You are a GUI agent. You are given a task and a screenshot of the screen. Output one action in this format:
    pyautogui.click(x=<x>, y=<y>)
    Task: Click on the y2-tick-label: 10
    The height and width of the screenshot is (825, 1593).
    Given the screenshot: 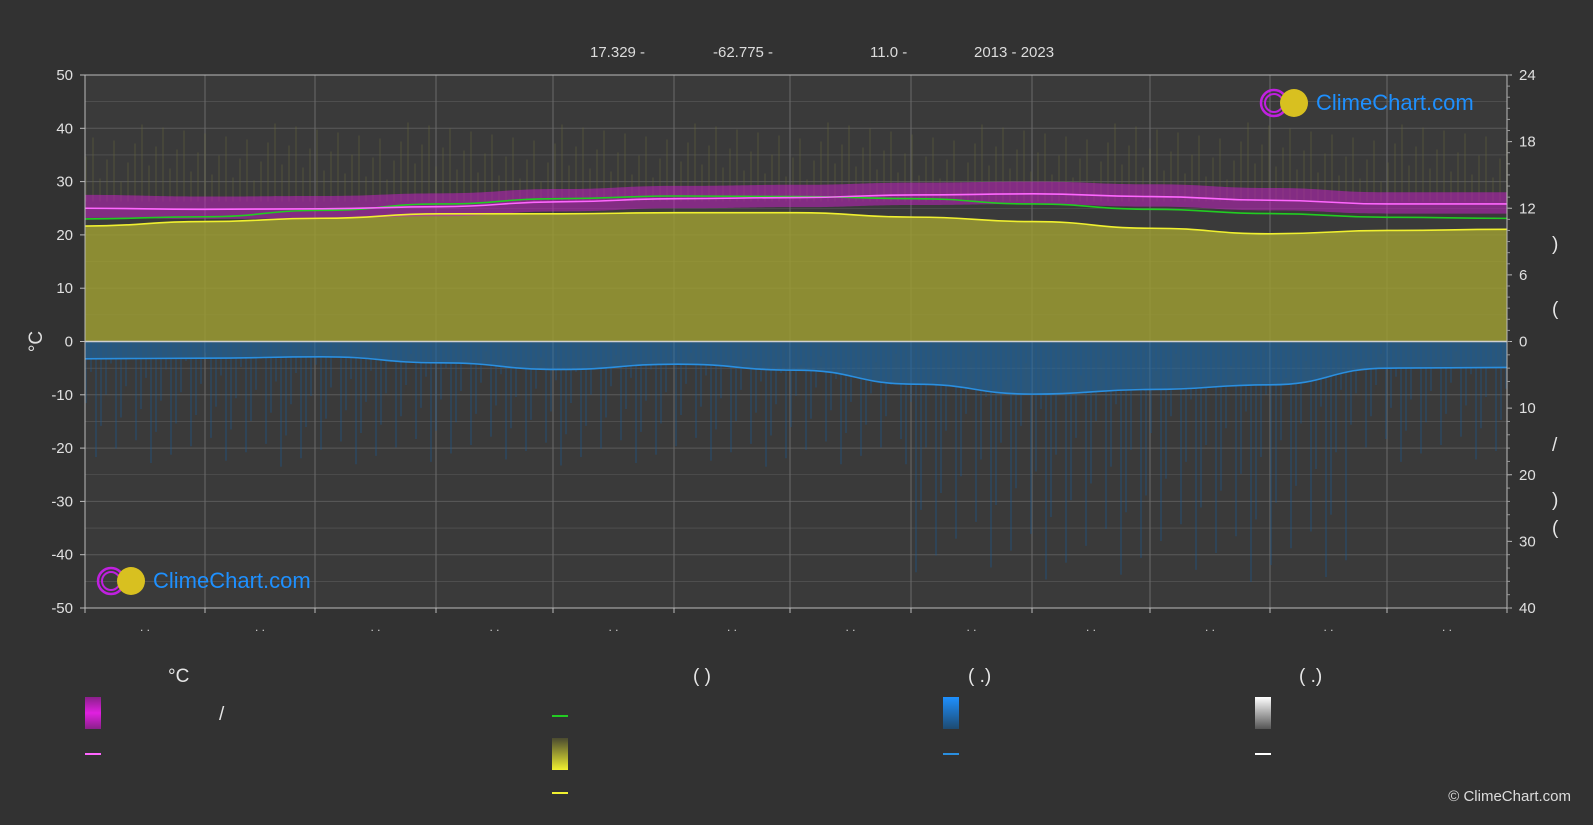 What is the action you would take?
    pyautogui.click(x=1527, y=408)
    